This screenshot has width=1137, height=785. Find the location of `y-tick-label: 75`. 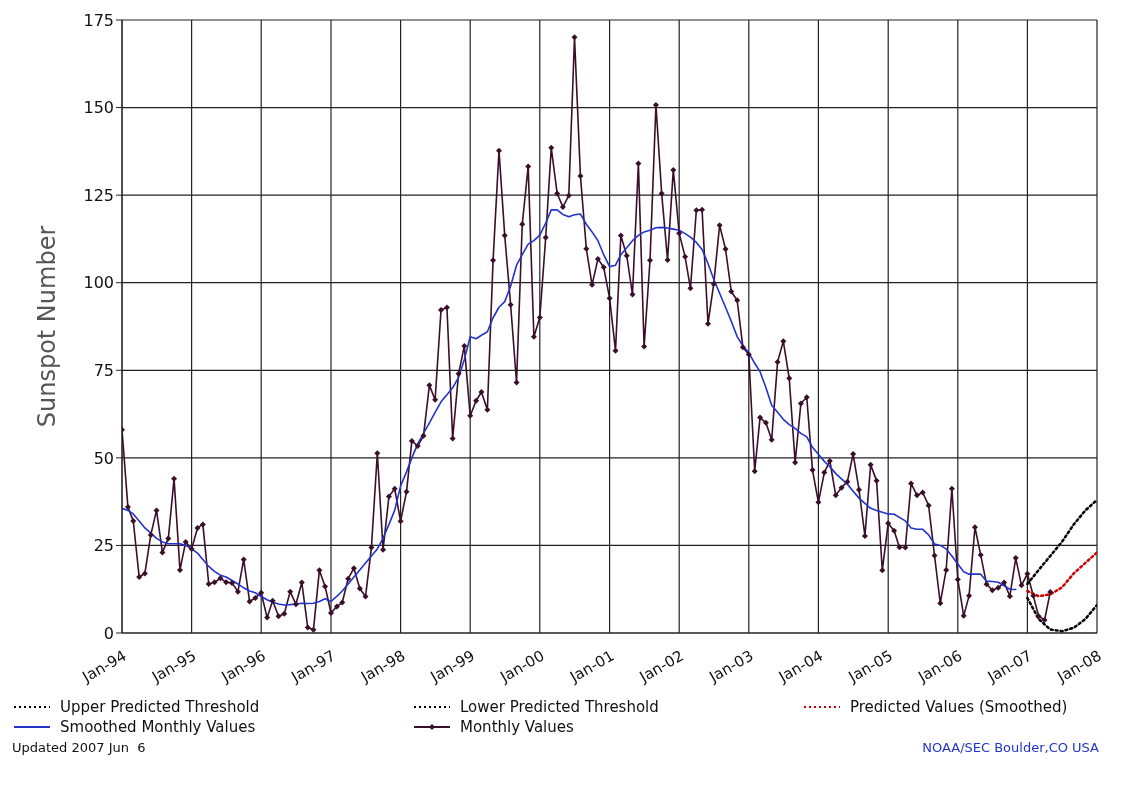

y-tick-label: 75 is located at coordinates (103, 370).